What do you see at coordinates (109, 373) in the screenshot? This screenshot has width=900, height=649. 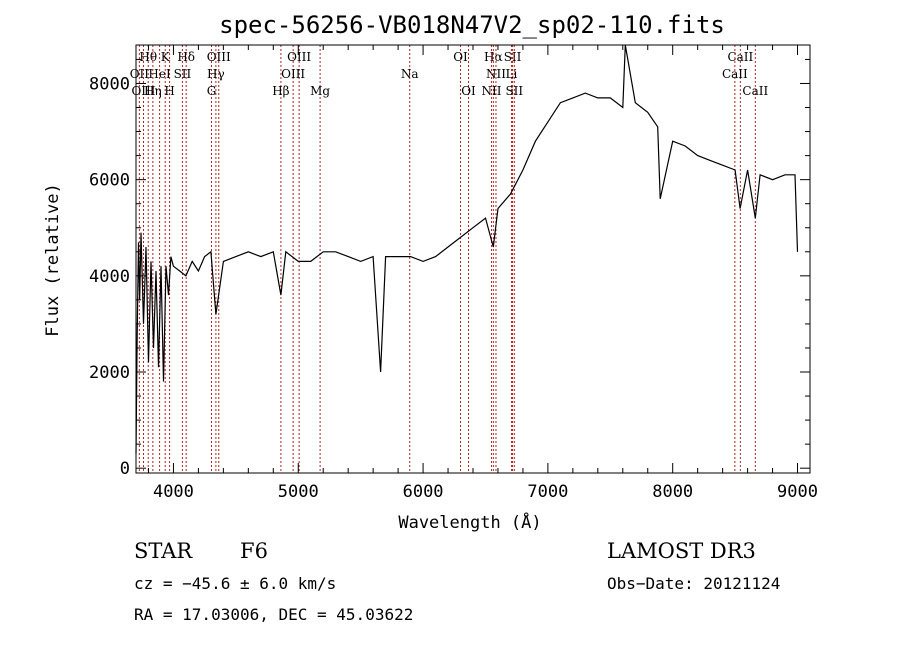 I see `y-tick-label: 2000` at bounding box center [109, 373].